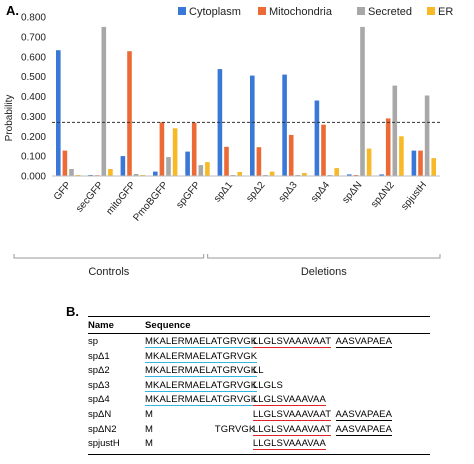  What do you see at coordinates (383, 195) in the screenshot?
I see `category-label: spΔN2` at bounding box center [383, 195].